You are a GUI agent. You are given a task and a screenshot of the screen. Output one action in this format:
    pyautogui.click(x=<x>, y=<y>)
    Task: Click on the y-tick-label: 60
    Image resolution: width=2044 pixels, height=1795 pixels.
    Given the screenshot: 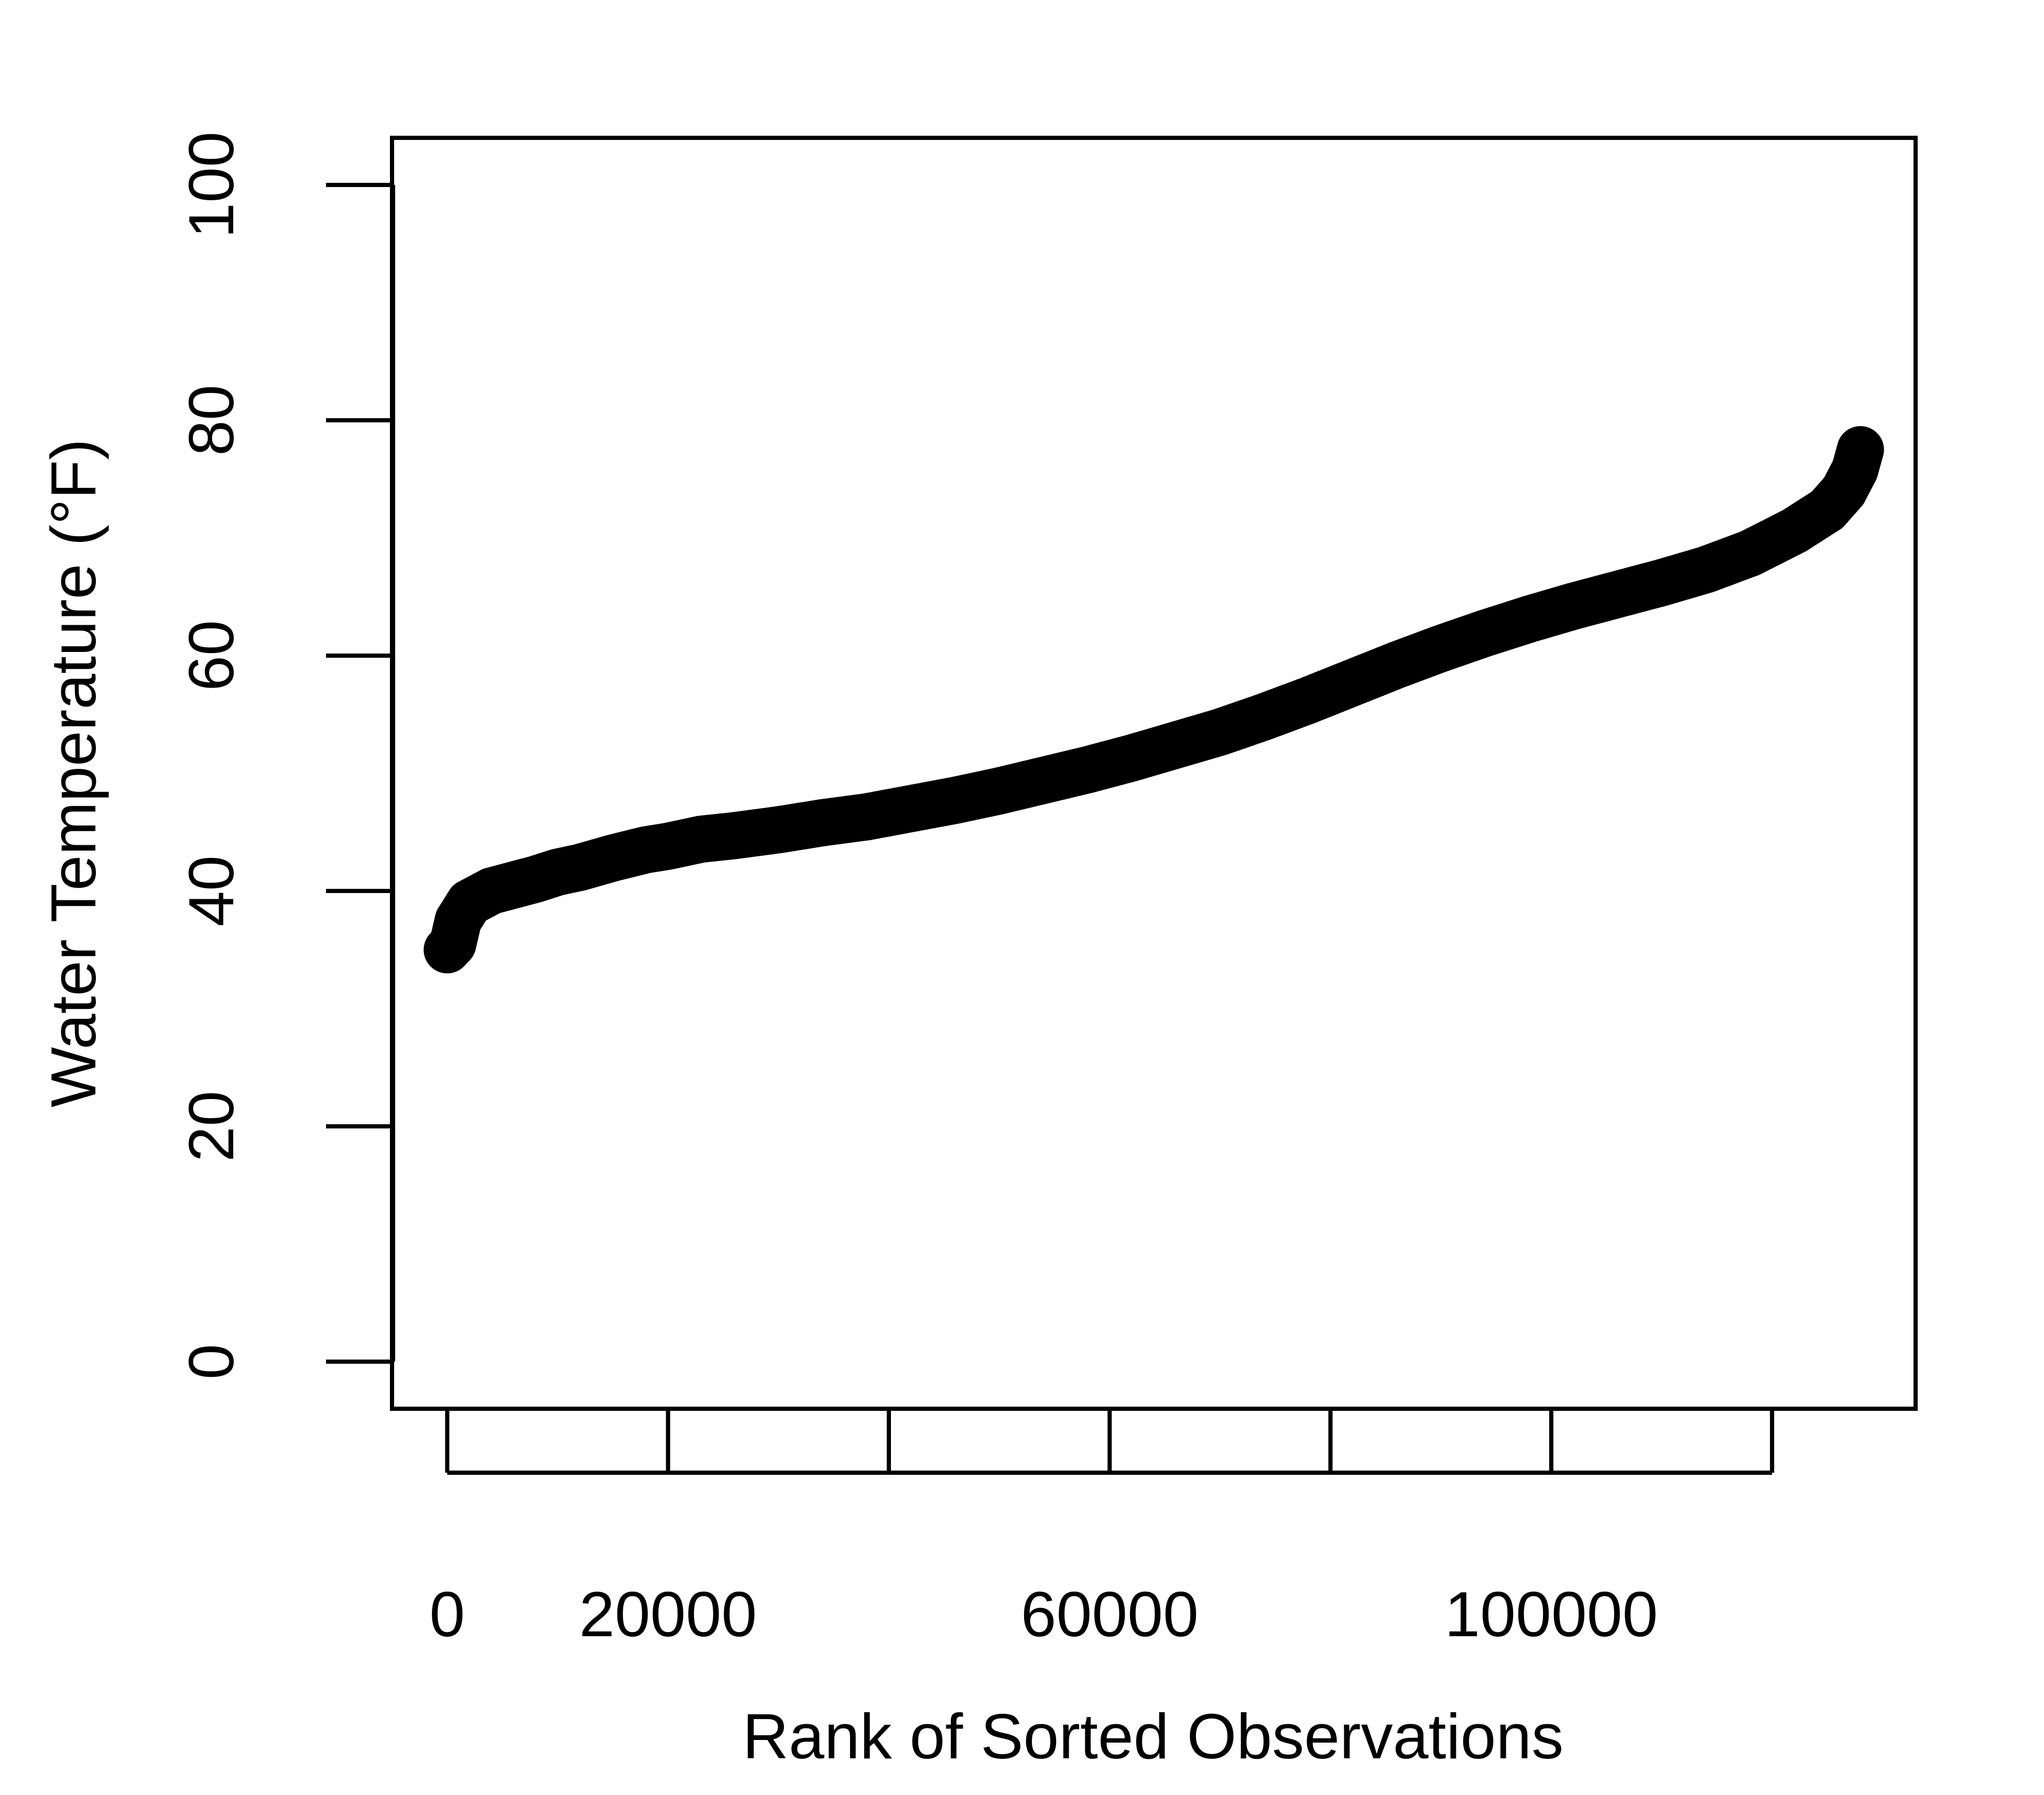 What is the action you would take?
    pyautogui.click(x=211, y=655)
    